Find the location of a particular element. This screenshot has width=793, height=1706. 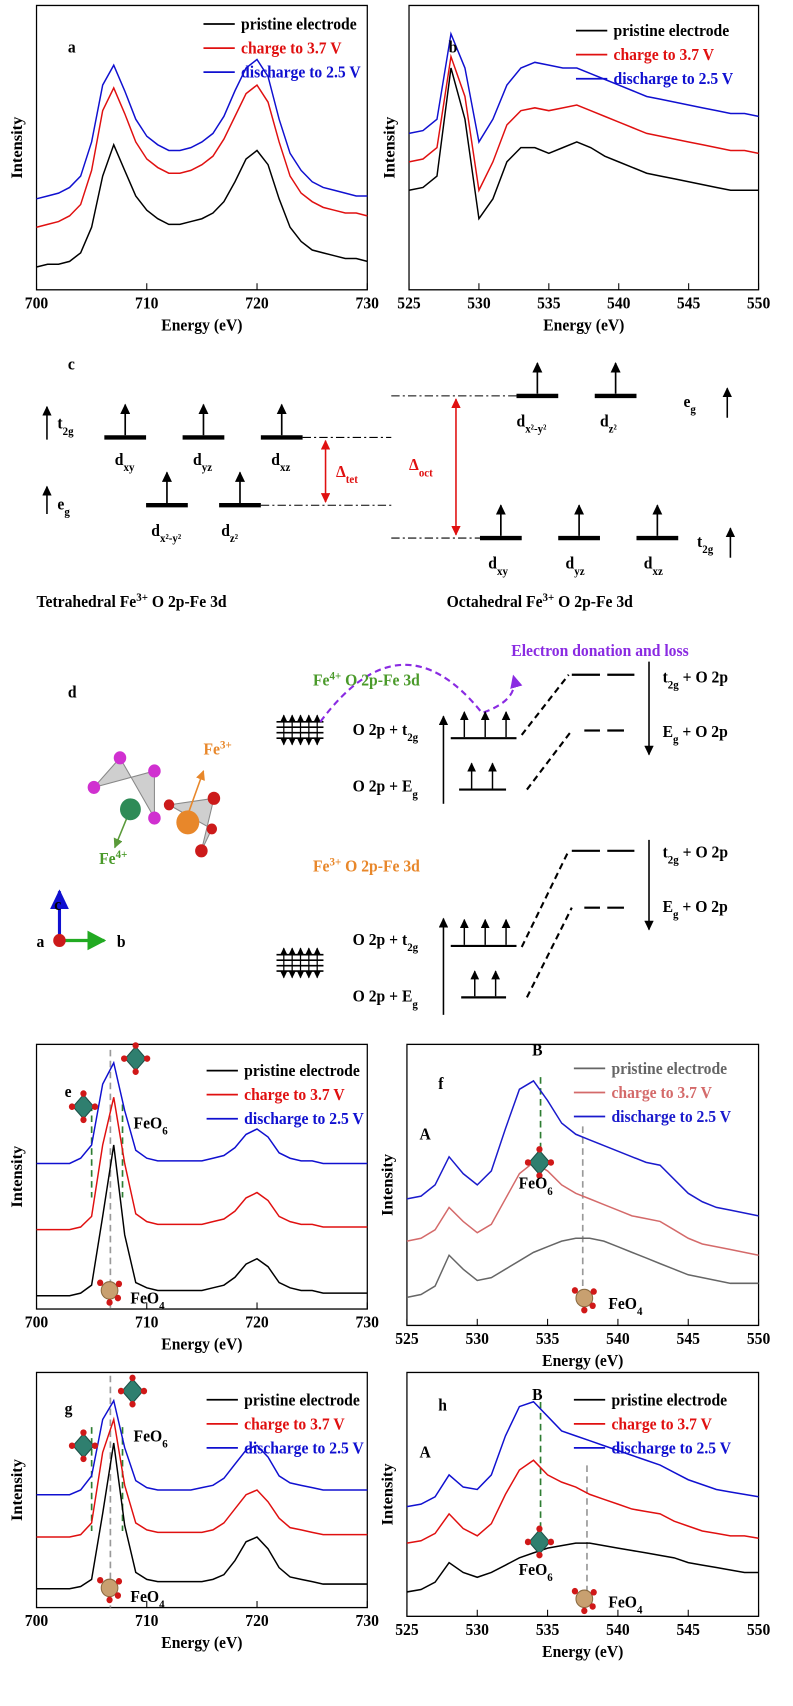

label: t2g is located at coordinates (65, 426).